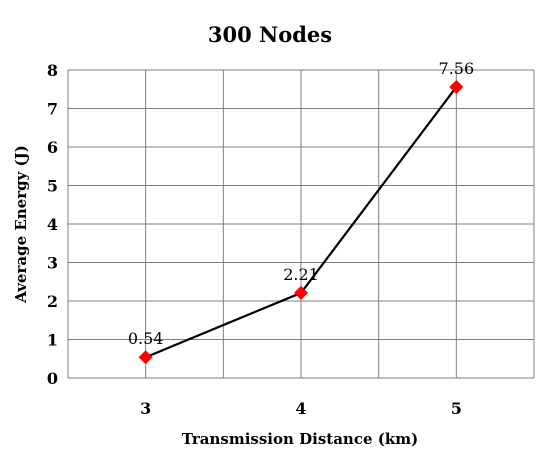  Describe the element at coordinates (270, 34) in the screenshot. I see `chart-title: 300 Nodes` at that location.